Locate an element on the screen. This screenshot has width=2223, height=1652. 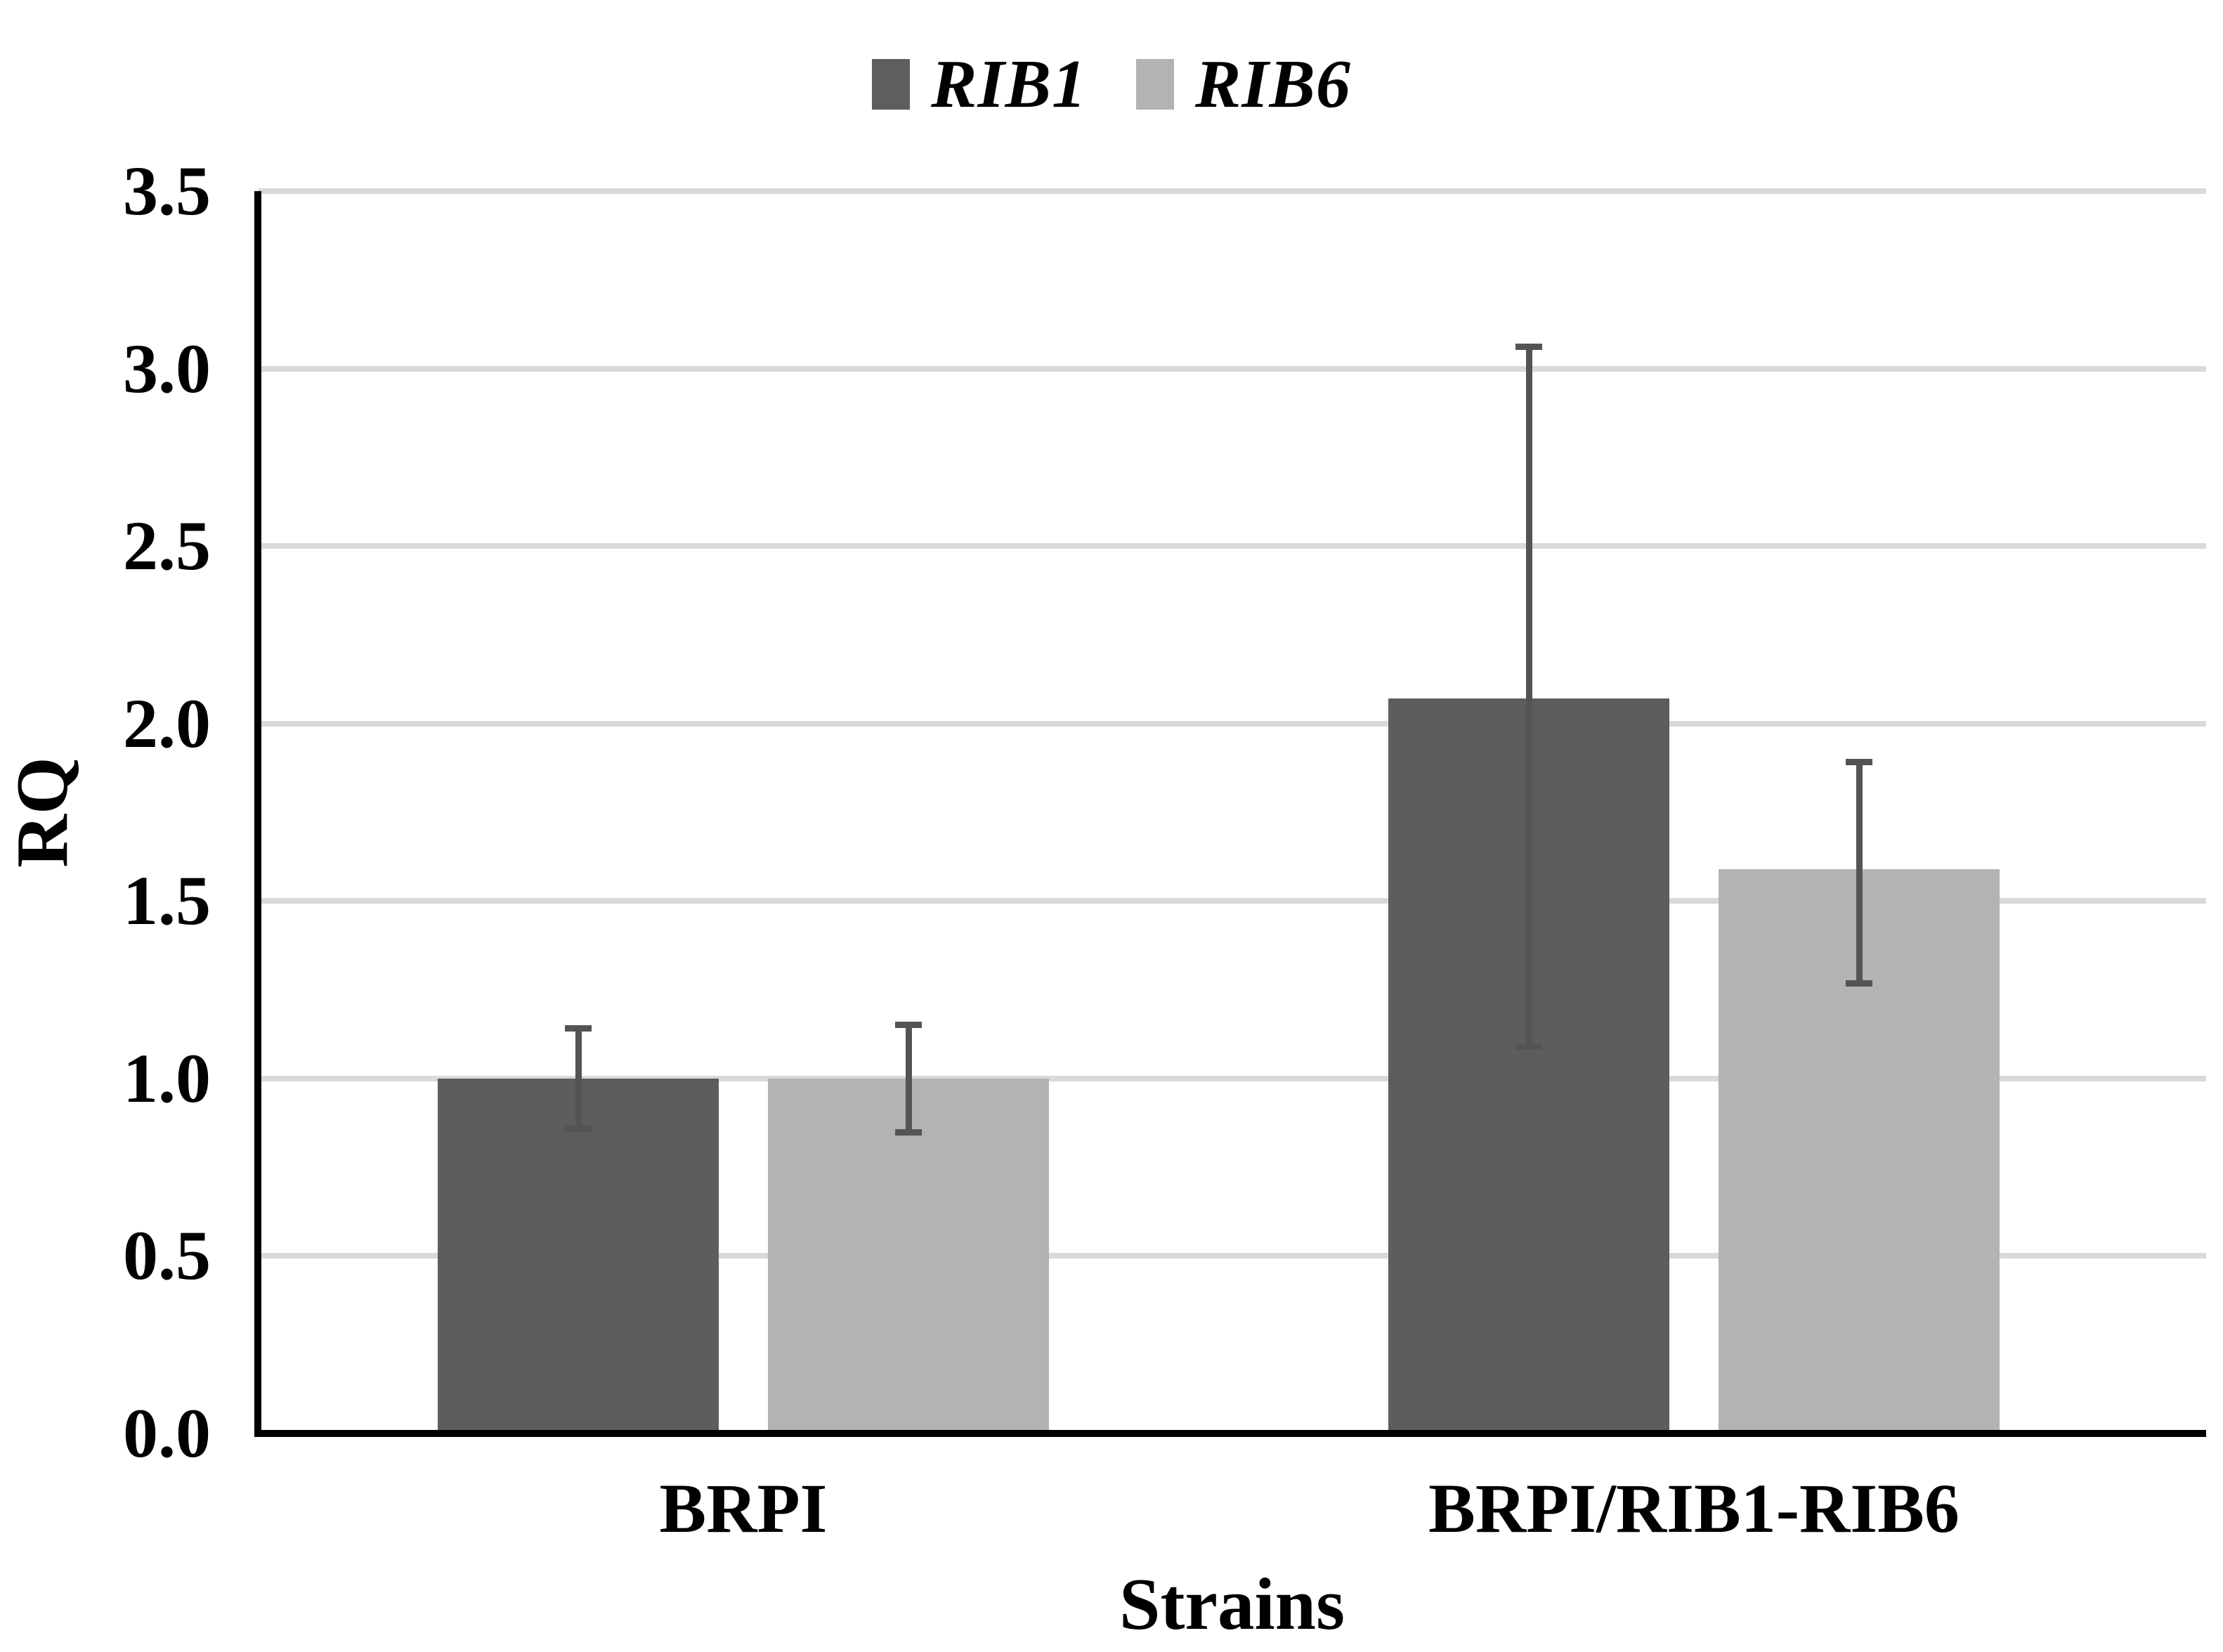
gridline-1.0 is located at coordinates (1232, 1078).